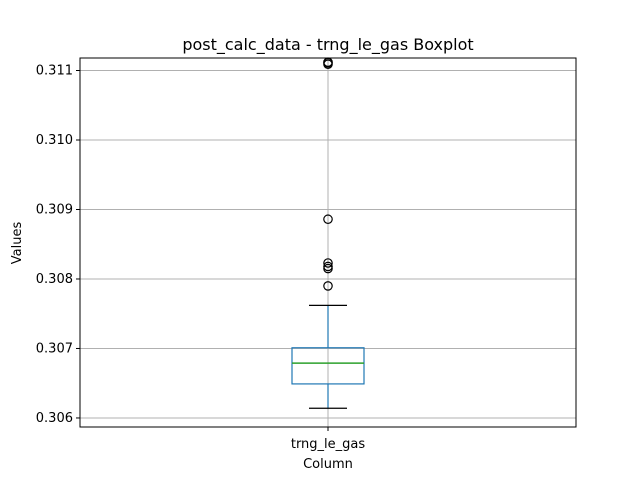  Describe the element at coordinates (328, 366) in the screenshot. I see `interquartile-box` at that location.